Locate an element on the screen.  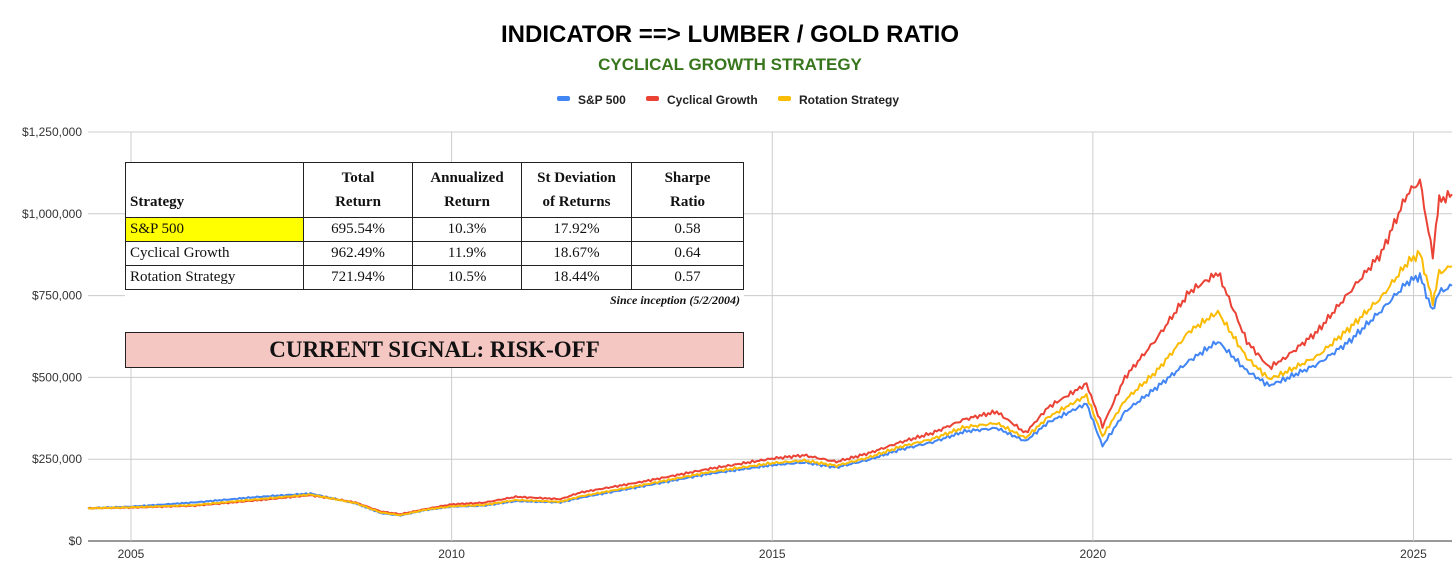
legend: S&P 500 Cyclical Growth Rotation Strategy is located at coordinates (728, 100).